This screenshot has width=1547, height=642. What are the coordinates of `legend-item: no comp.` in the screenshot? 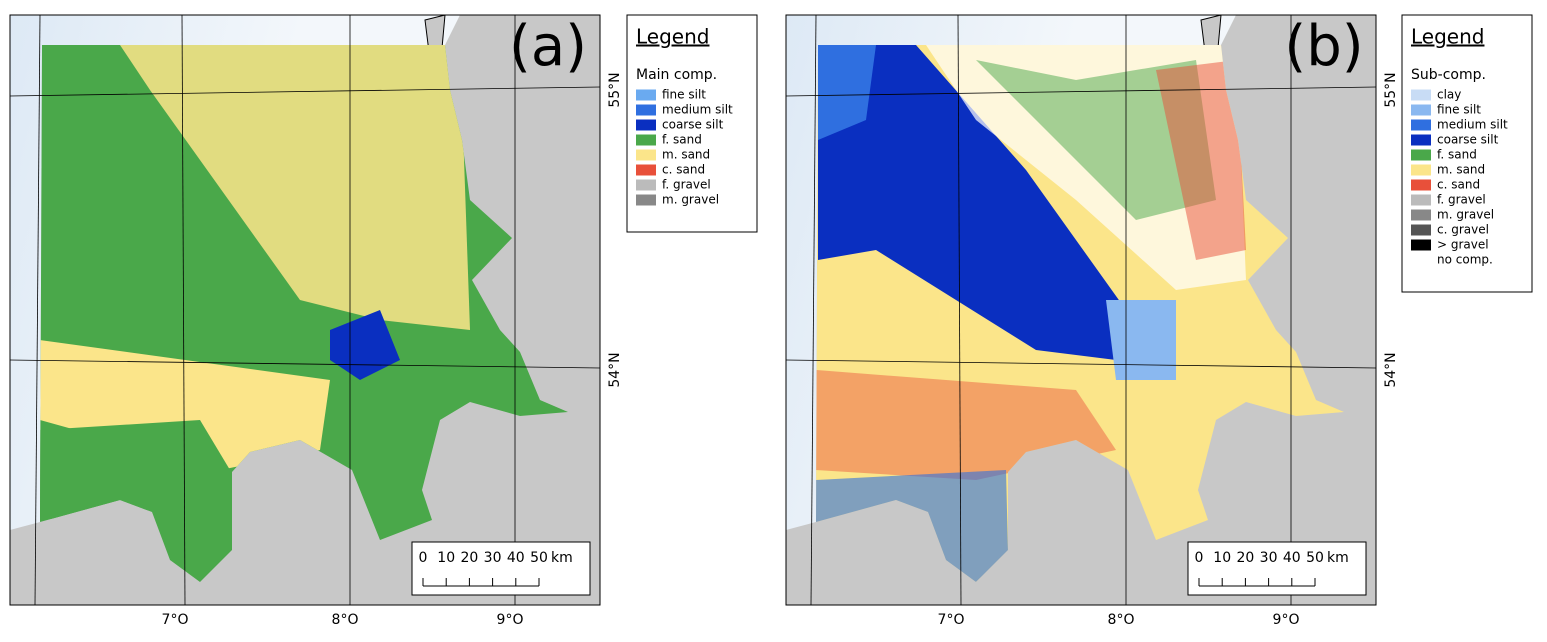 It's located at (1465, 260).